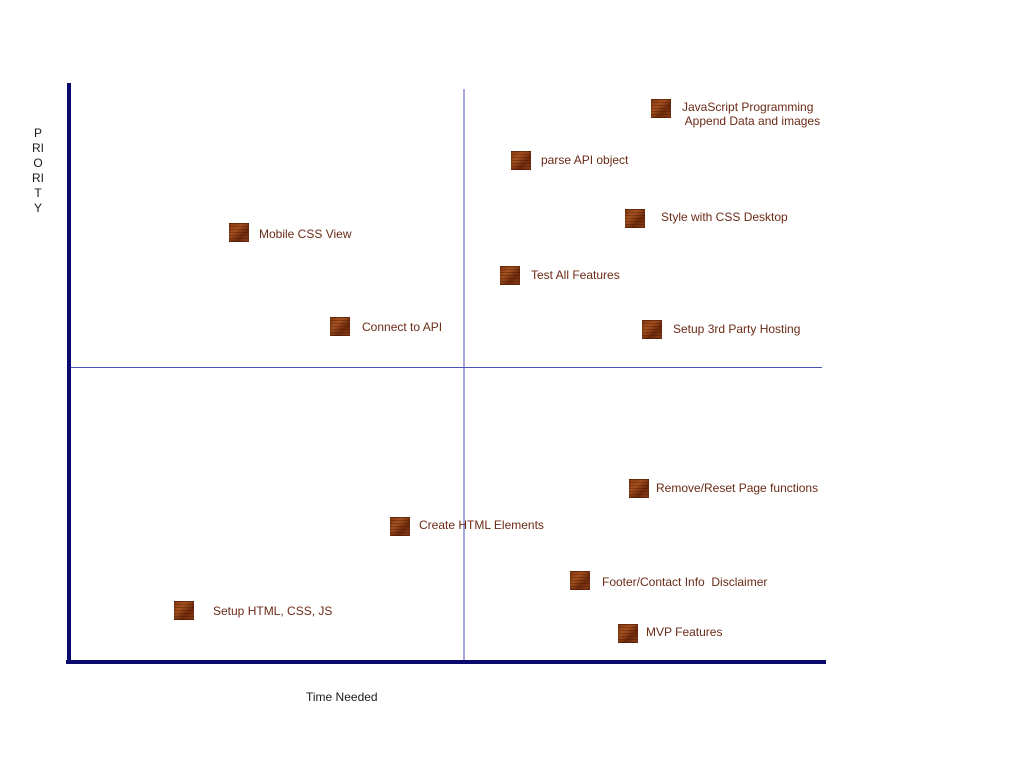  What do you see at coordinates (585, 160) in the screenshot?
I see `task-label-parse-api-object: parse API object` at bounding box center [585, 160].